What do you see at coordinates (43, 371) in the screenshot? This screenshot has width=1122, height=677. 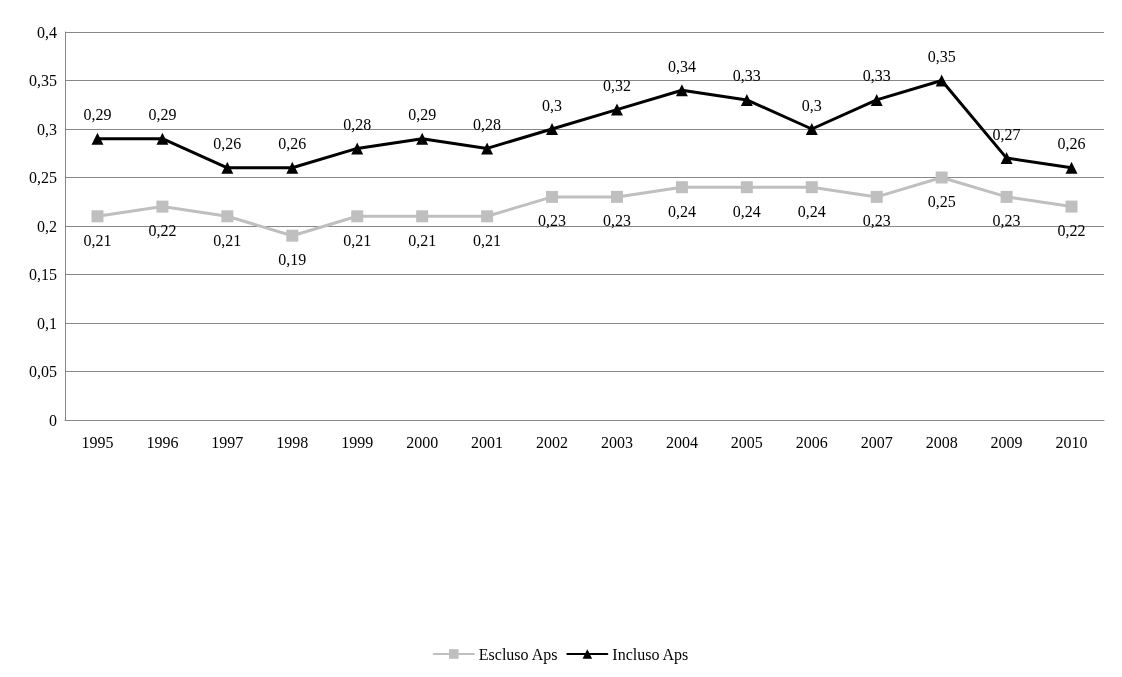 I see `y-tick-label: 0,05` at bounding box center [43, 371].